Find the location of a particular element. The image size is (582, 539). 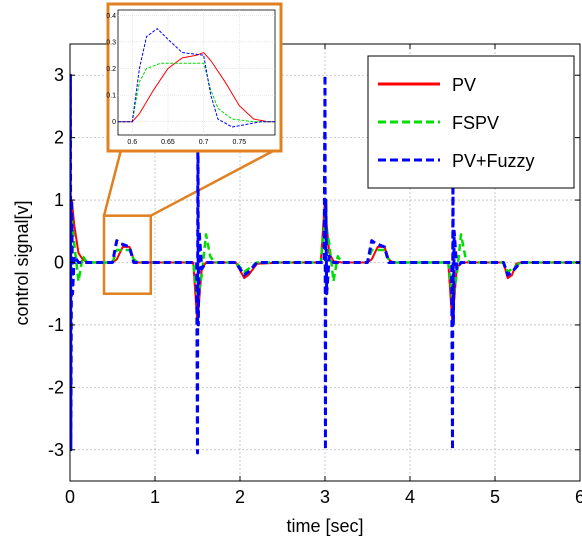

inset-axes-box is located at coordinates (196, 72).